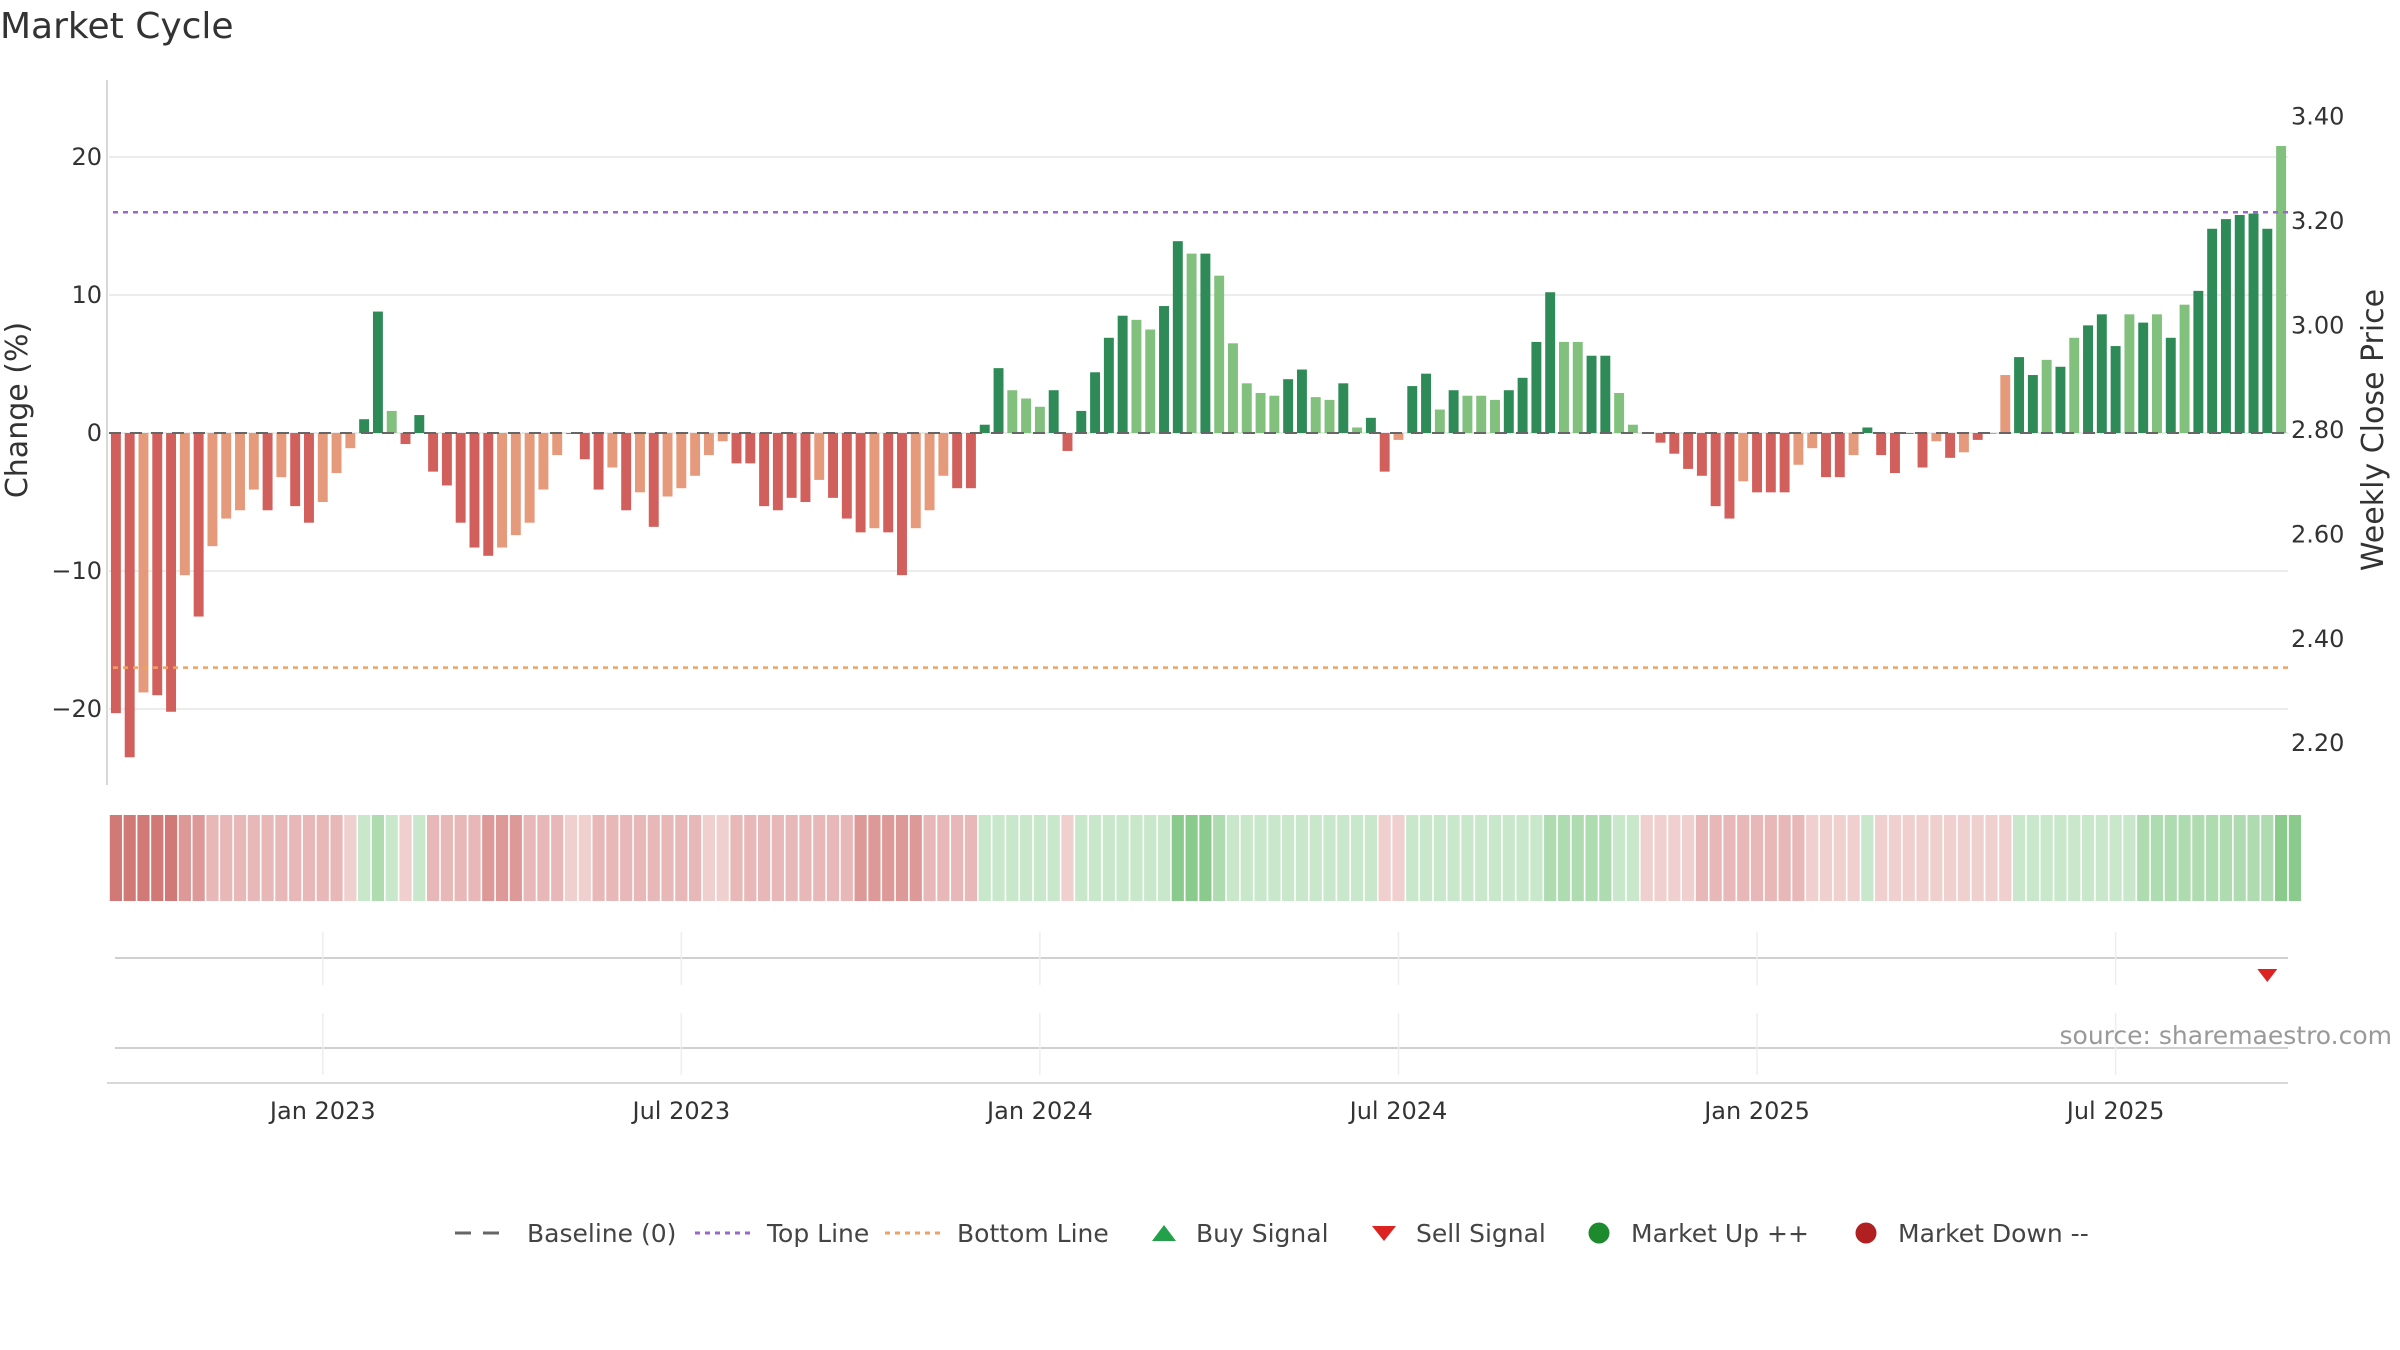 Image resolution: width=2400 pixels, height=1350 pixels. Describe the element at coordinates (817, 1233) in the screenshot. I see `legend-label: Top Line` at that location.